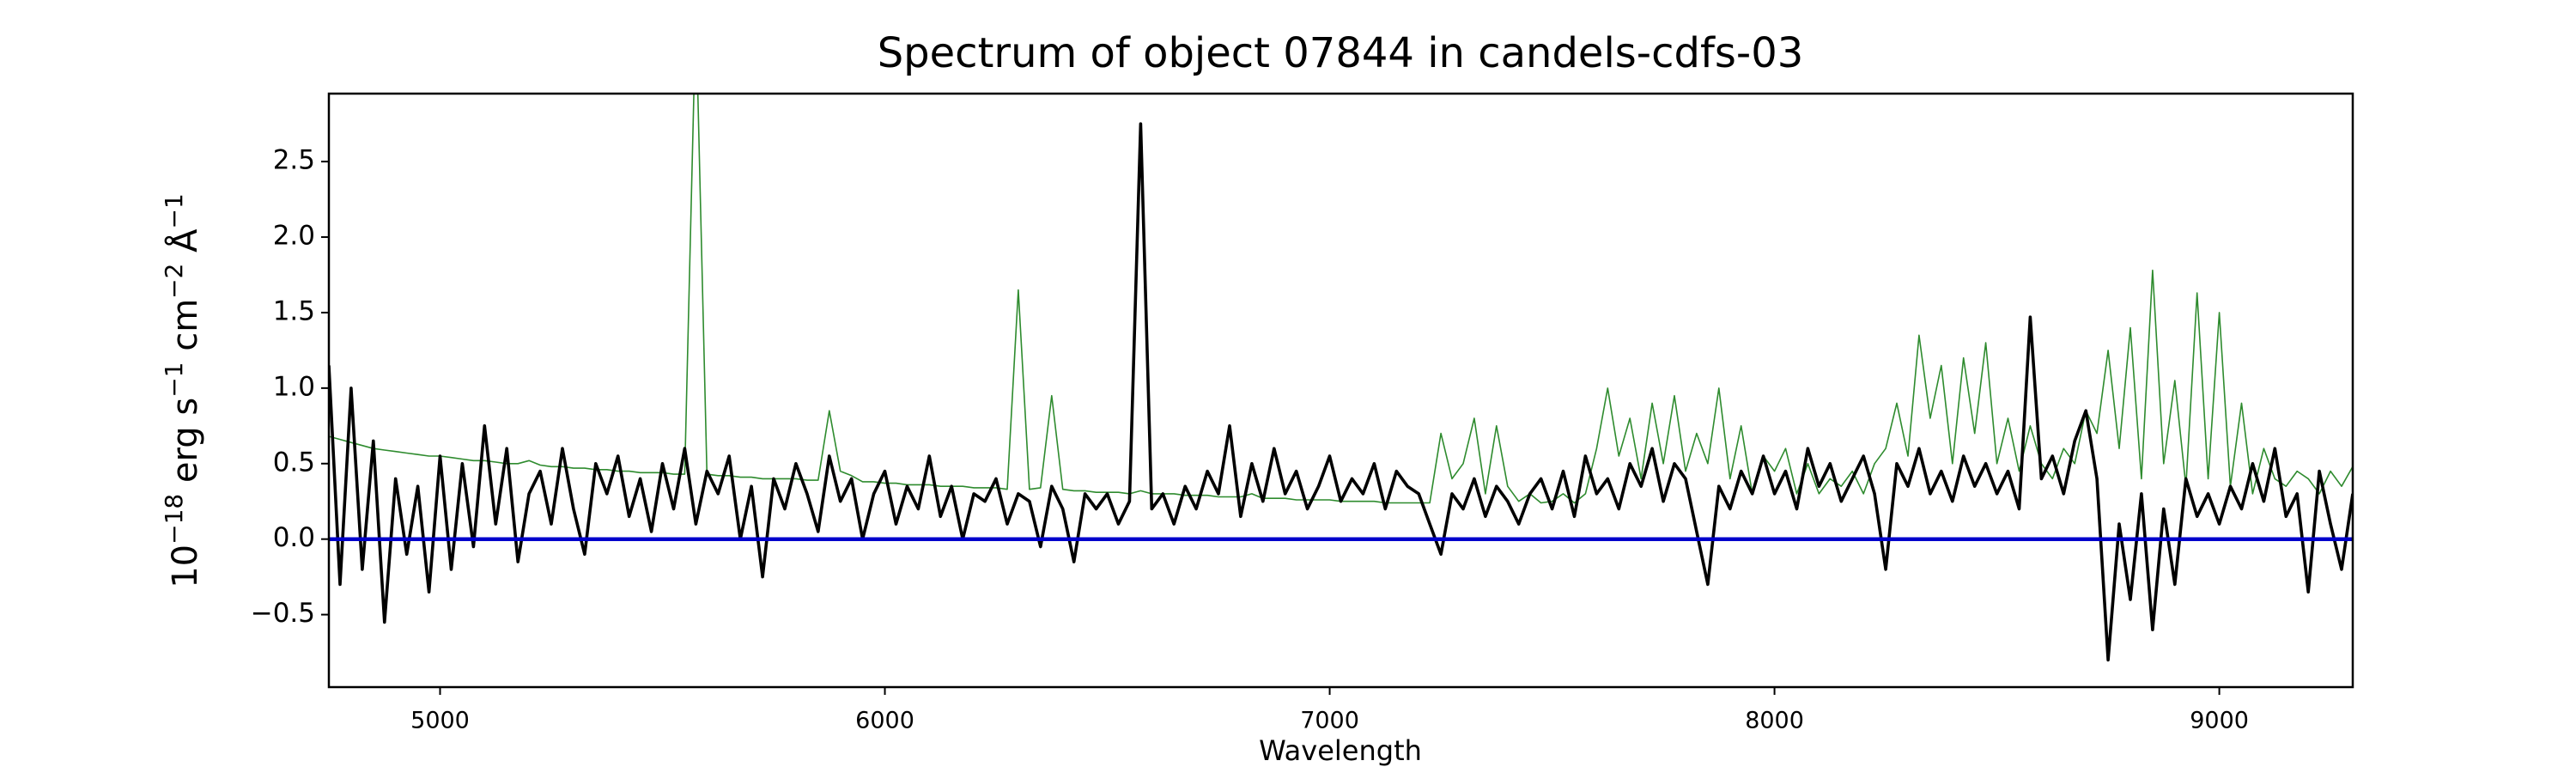 This screenshot has width=2576, height=773. What do you see at coordinates (294, 463) in the screenshot?
I see `y-tick-label: 0.5` at bounding box center [294, 463].